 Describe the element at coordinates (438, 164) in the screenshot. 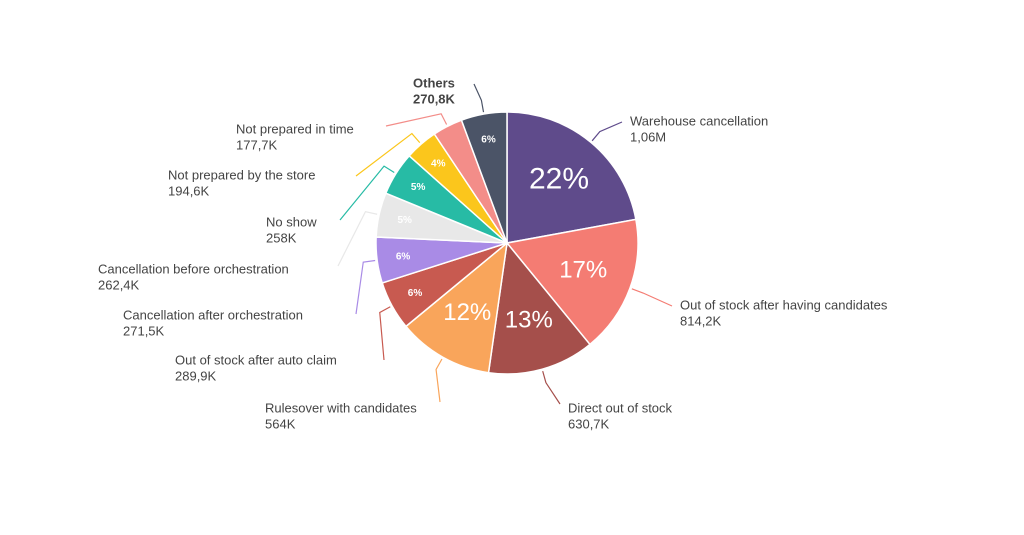

I see `slice-label: 4%` at that location.